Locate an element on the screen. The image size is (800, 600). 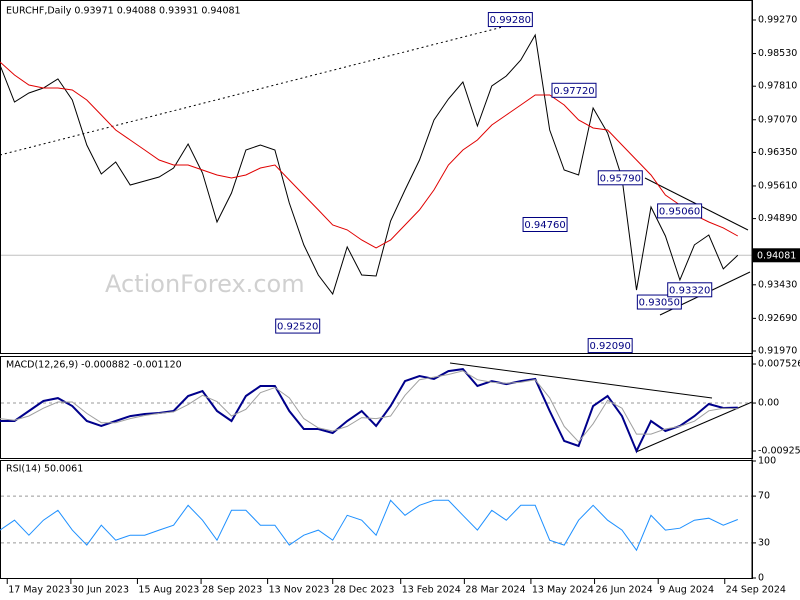
price-annotation: 0.97720 is located at coordinates (573, 91).